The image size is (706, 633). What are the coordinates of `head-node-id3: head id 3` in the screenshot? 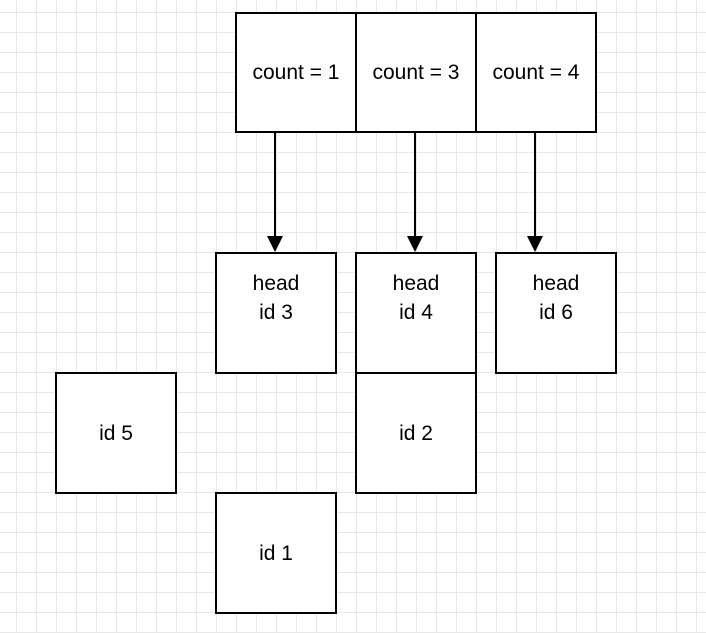 It's located at (276, 313).